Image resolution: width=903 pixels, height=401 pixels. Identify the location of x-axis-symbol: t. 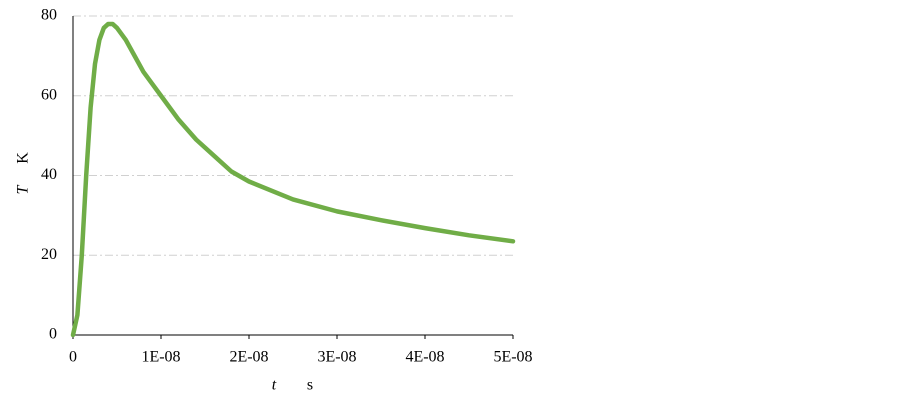
(274, 385).